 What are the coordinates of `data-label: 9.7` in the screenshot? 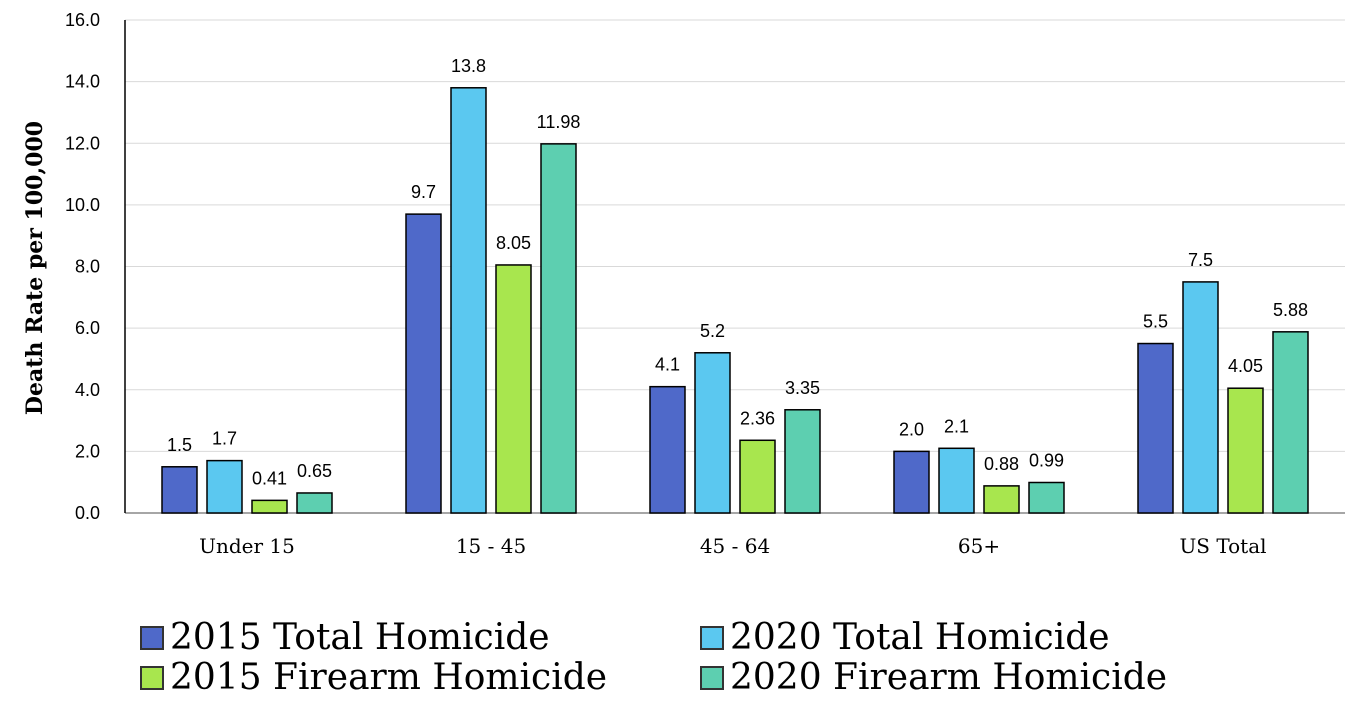 It's located at (423, 192).